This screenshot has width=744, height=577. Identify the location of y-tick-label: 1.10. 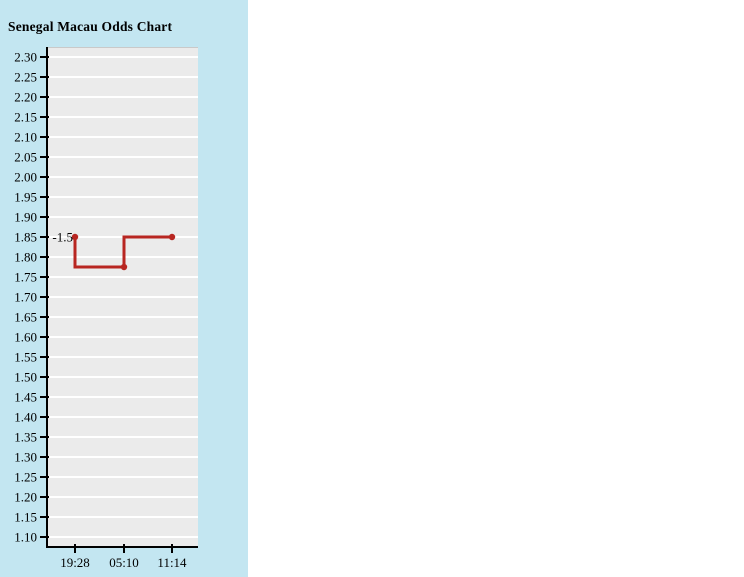
(25, 537).